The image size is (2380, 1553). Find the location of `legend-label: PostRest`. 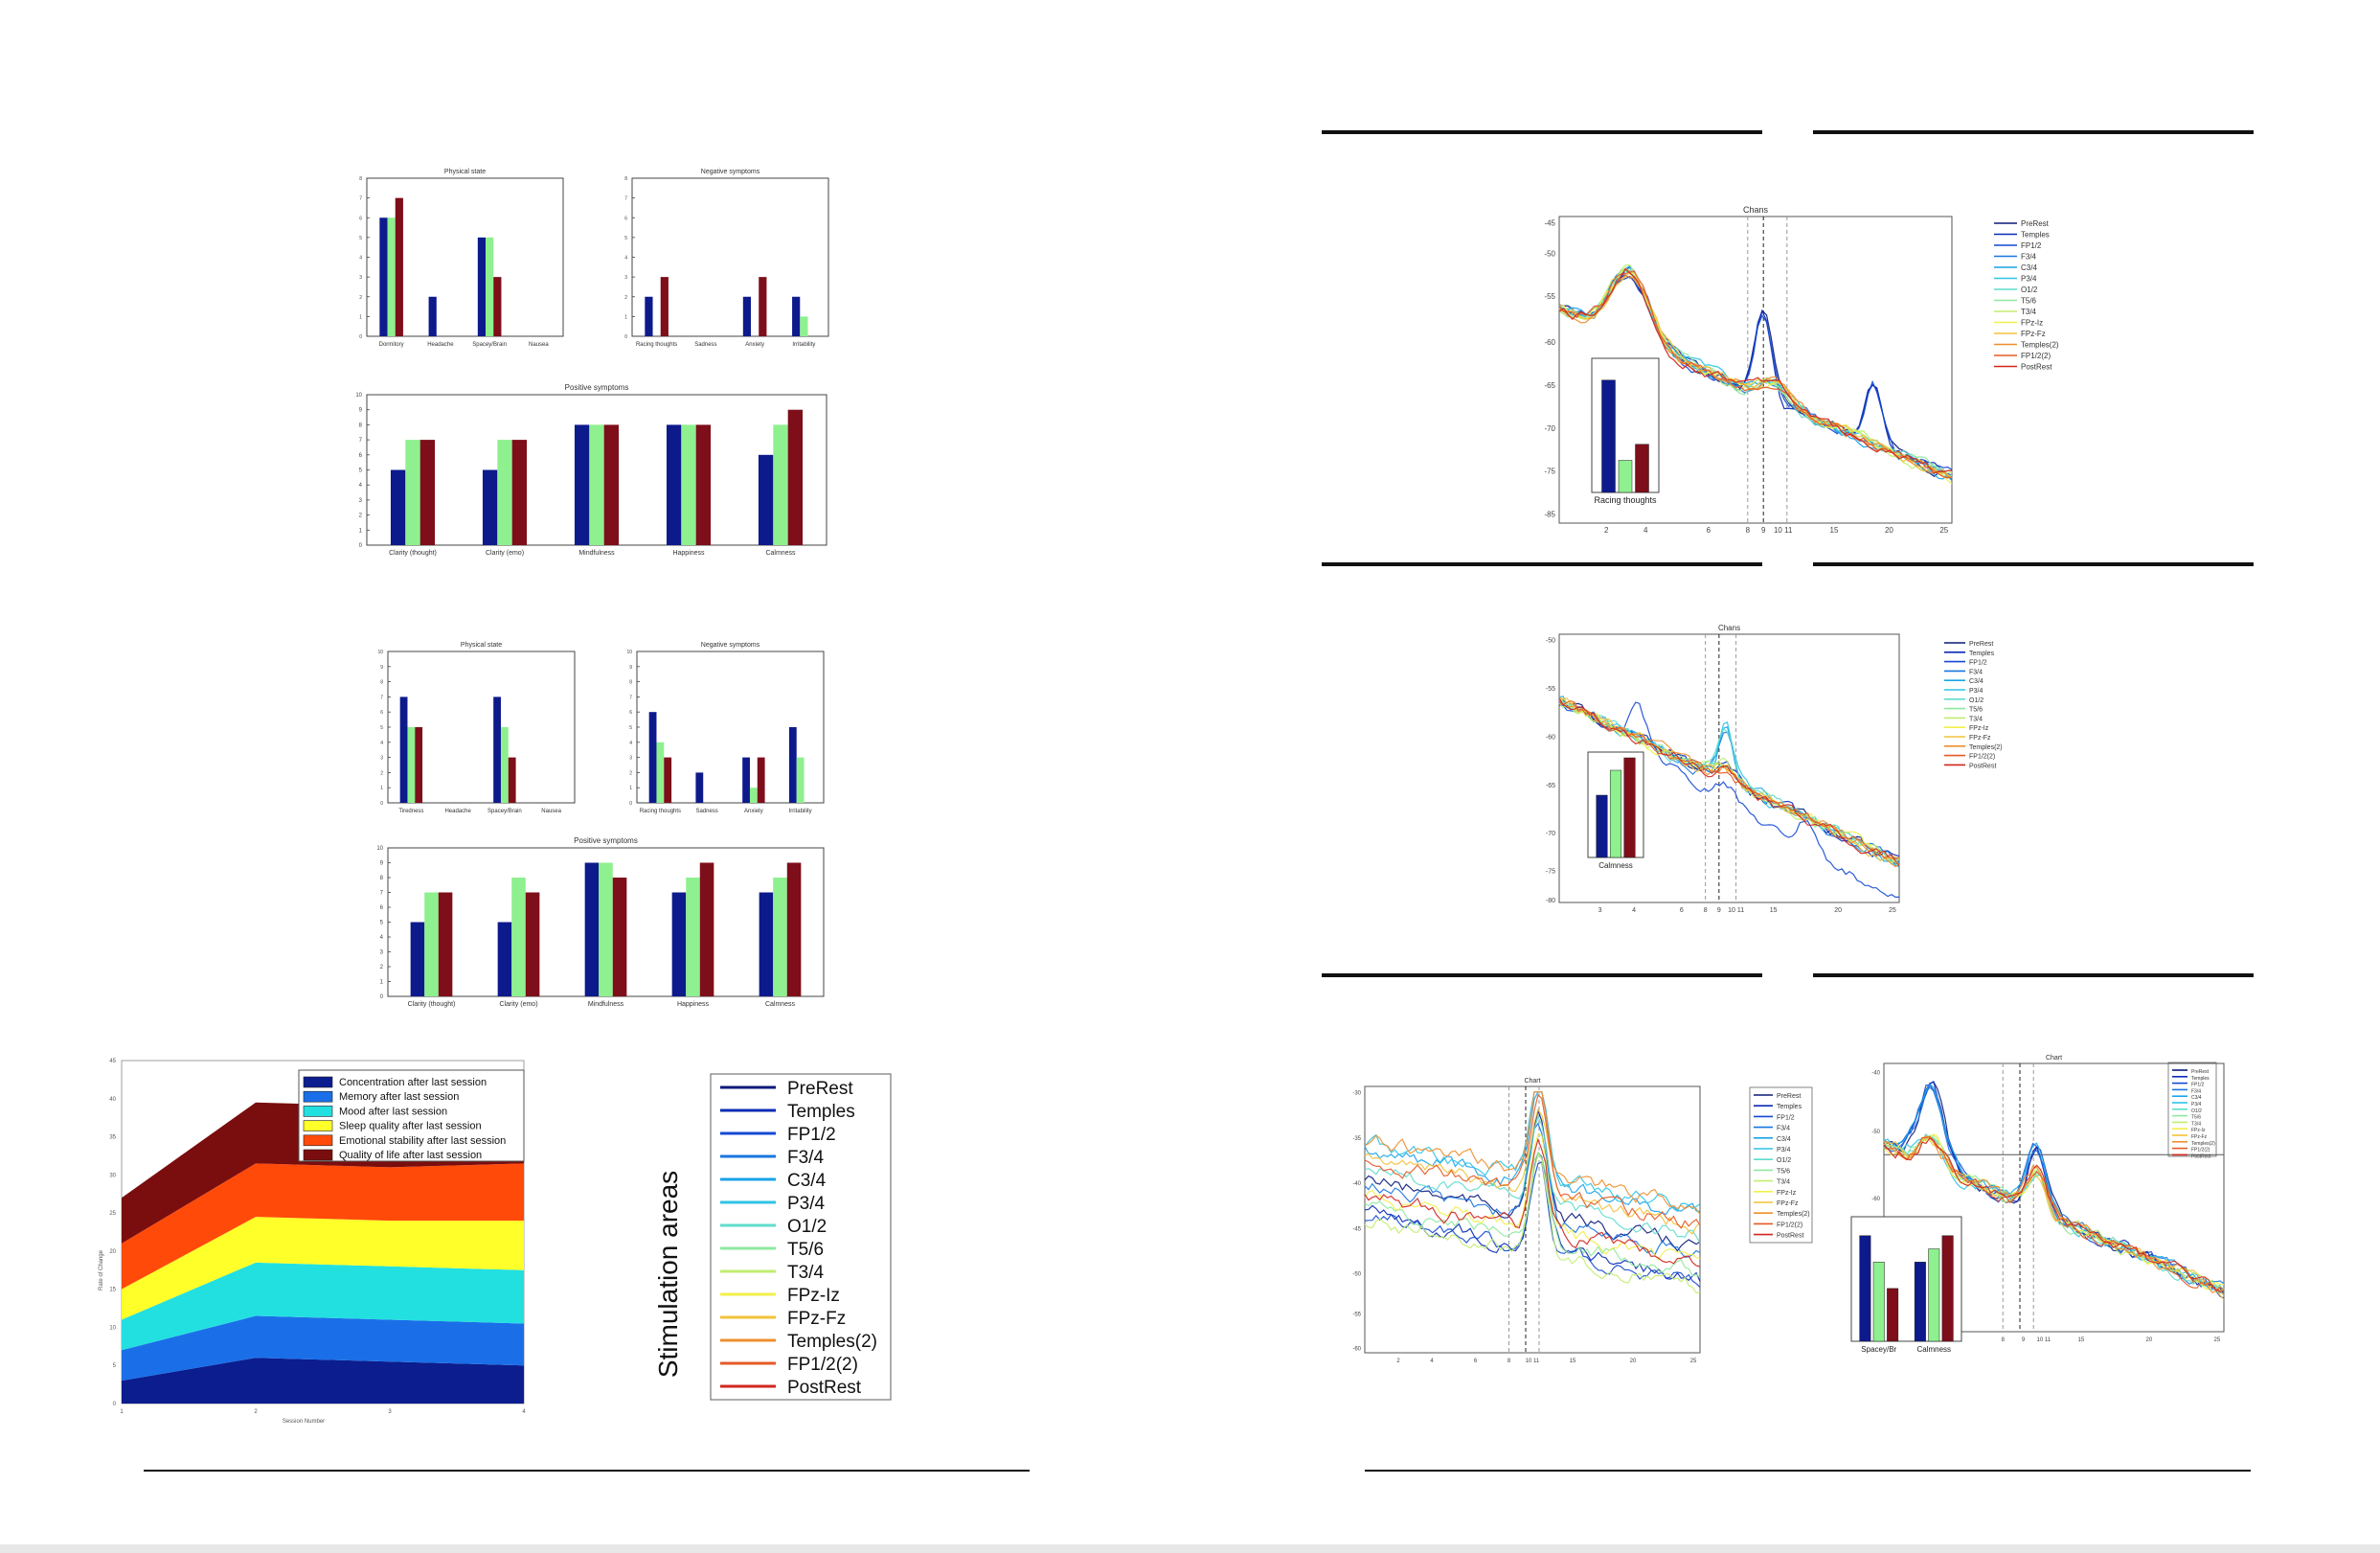

legend-label: PostRest is located at coordinates (1982, 766).